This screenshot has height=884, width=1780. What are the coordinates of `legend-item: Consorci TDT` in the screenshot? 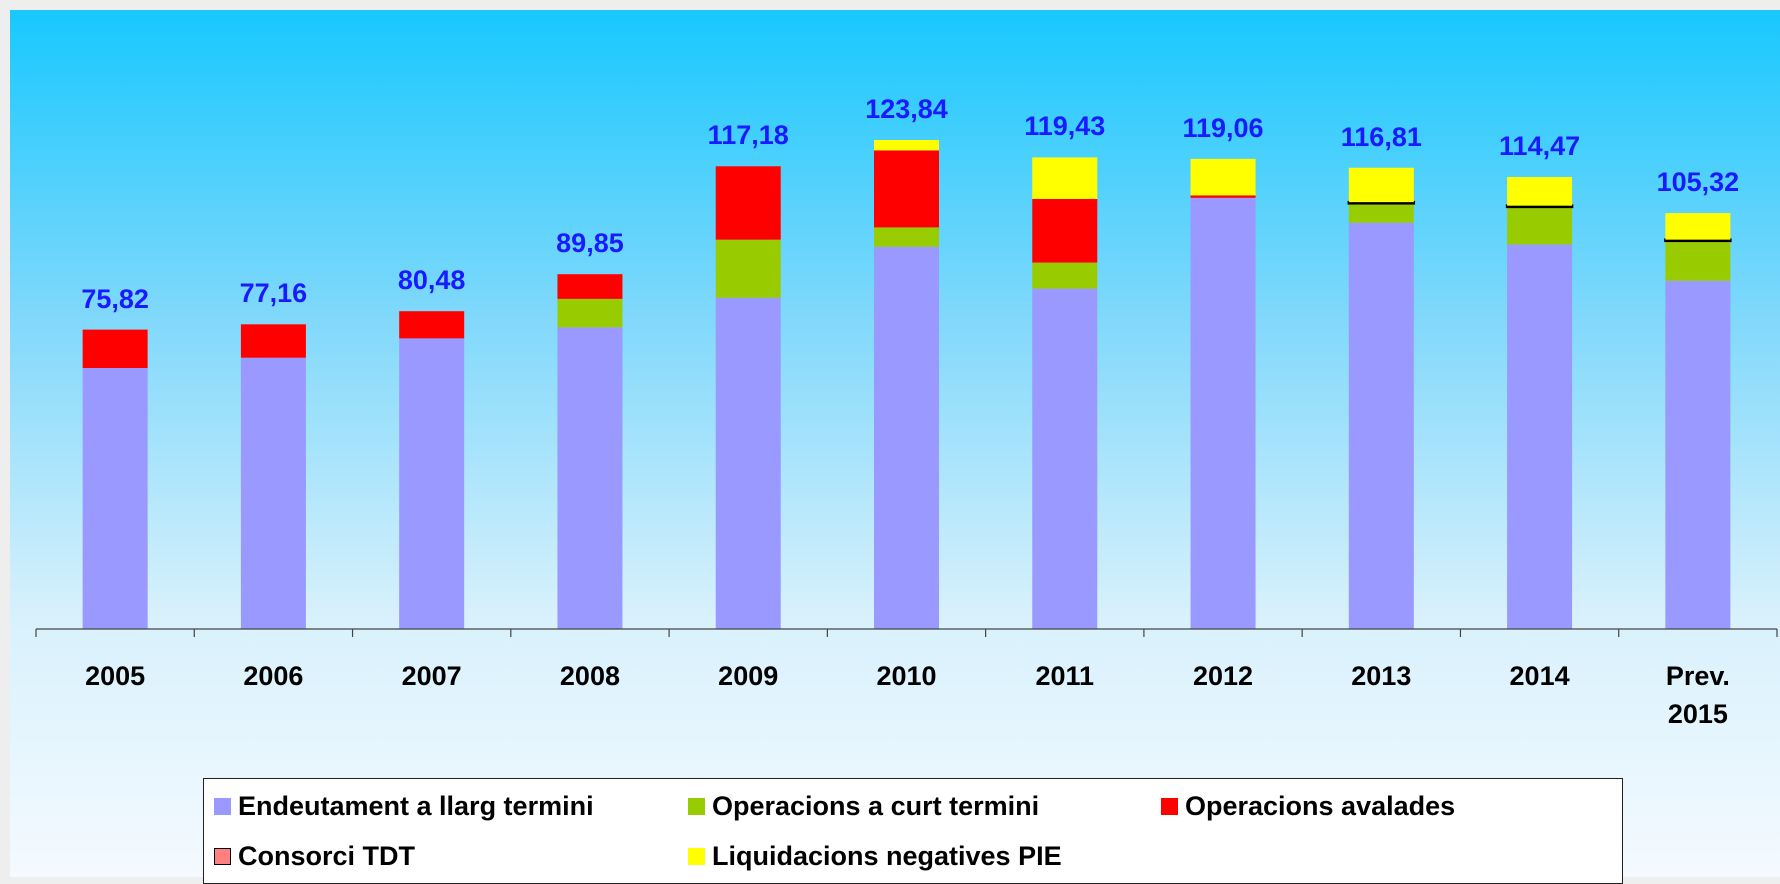 It's located at (314, 856).